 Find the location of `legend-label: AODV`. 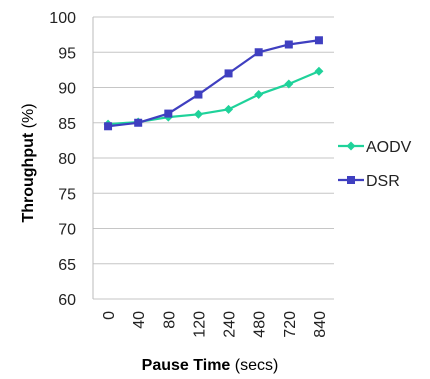

legend-label: AODV is located at coordinates (389, 147).